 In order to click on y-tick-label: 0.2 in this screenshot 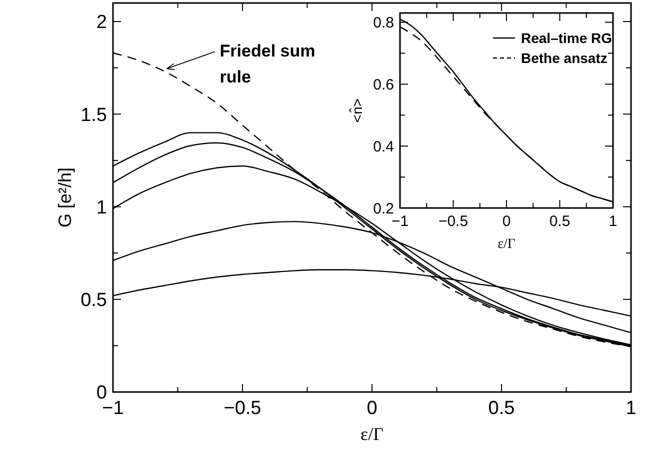, I will do `click(383, 209)`.